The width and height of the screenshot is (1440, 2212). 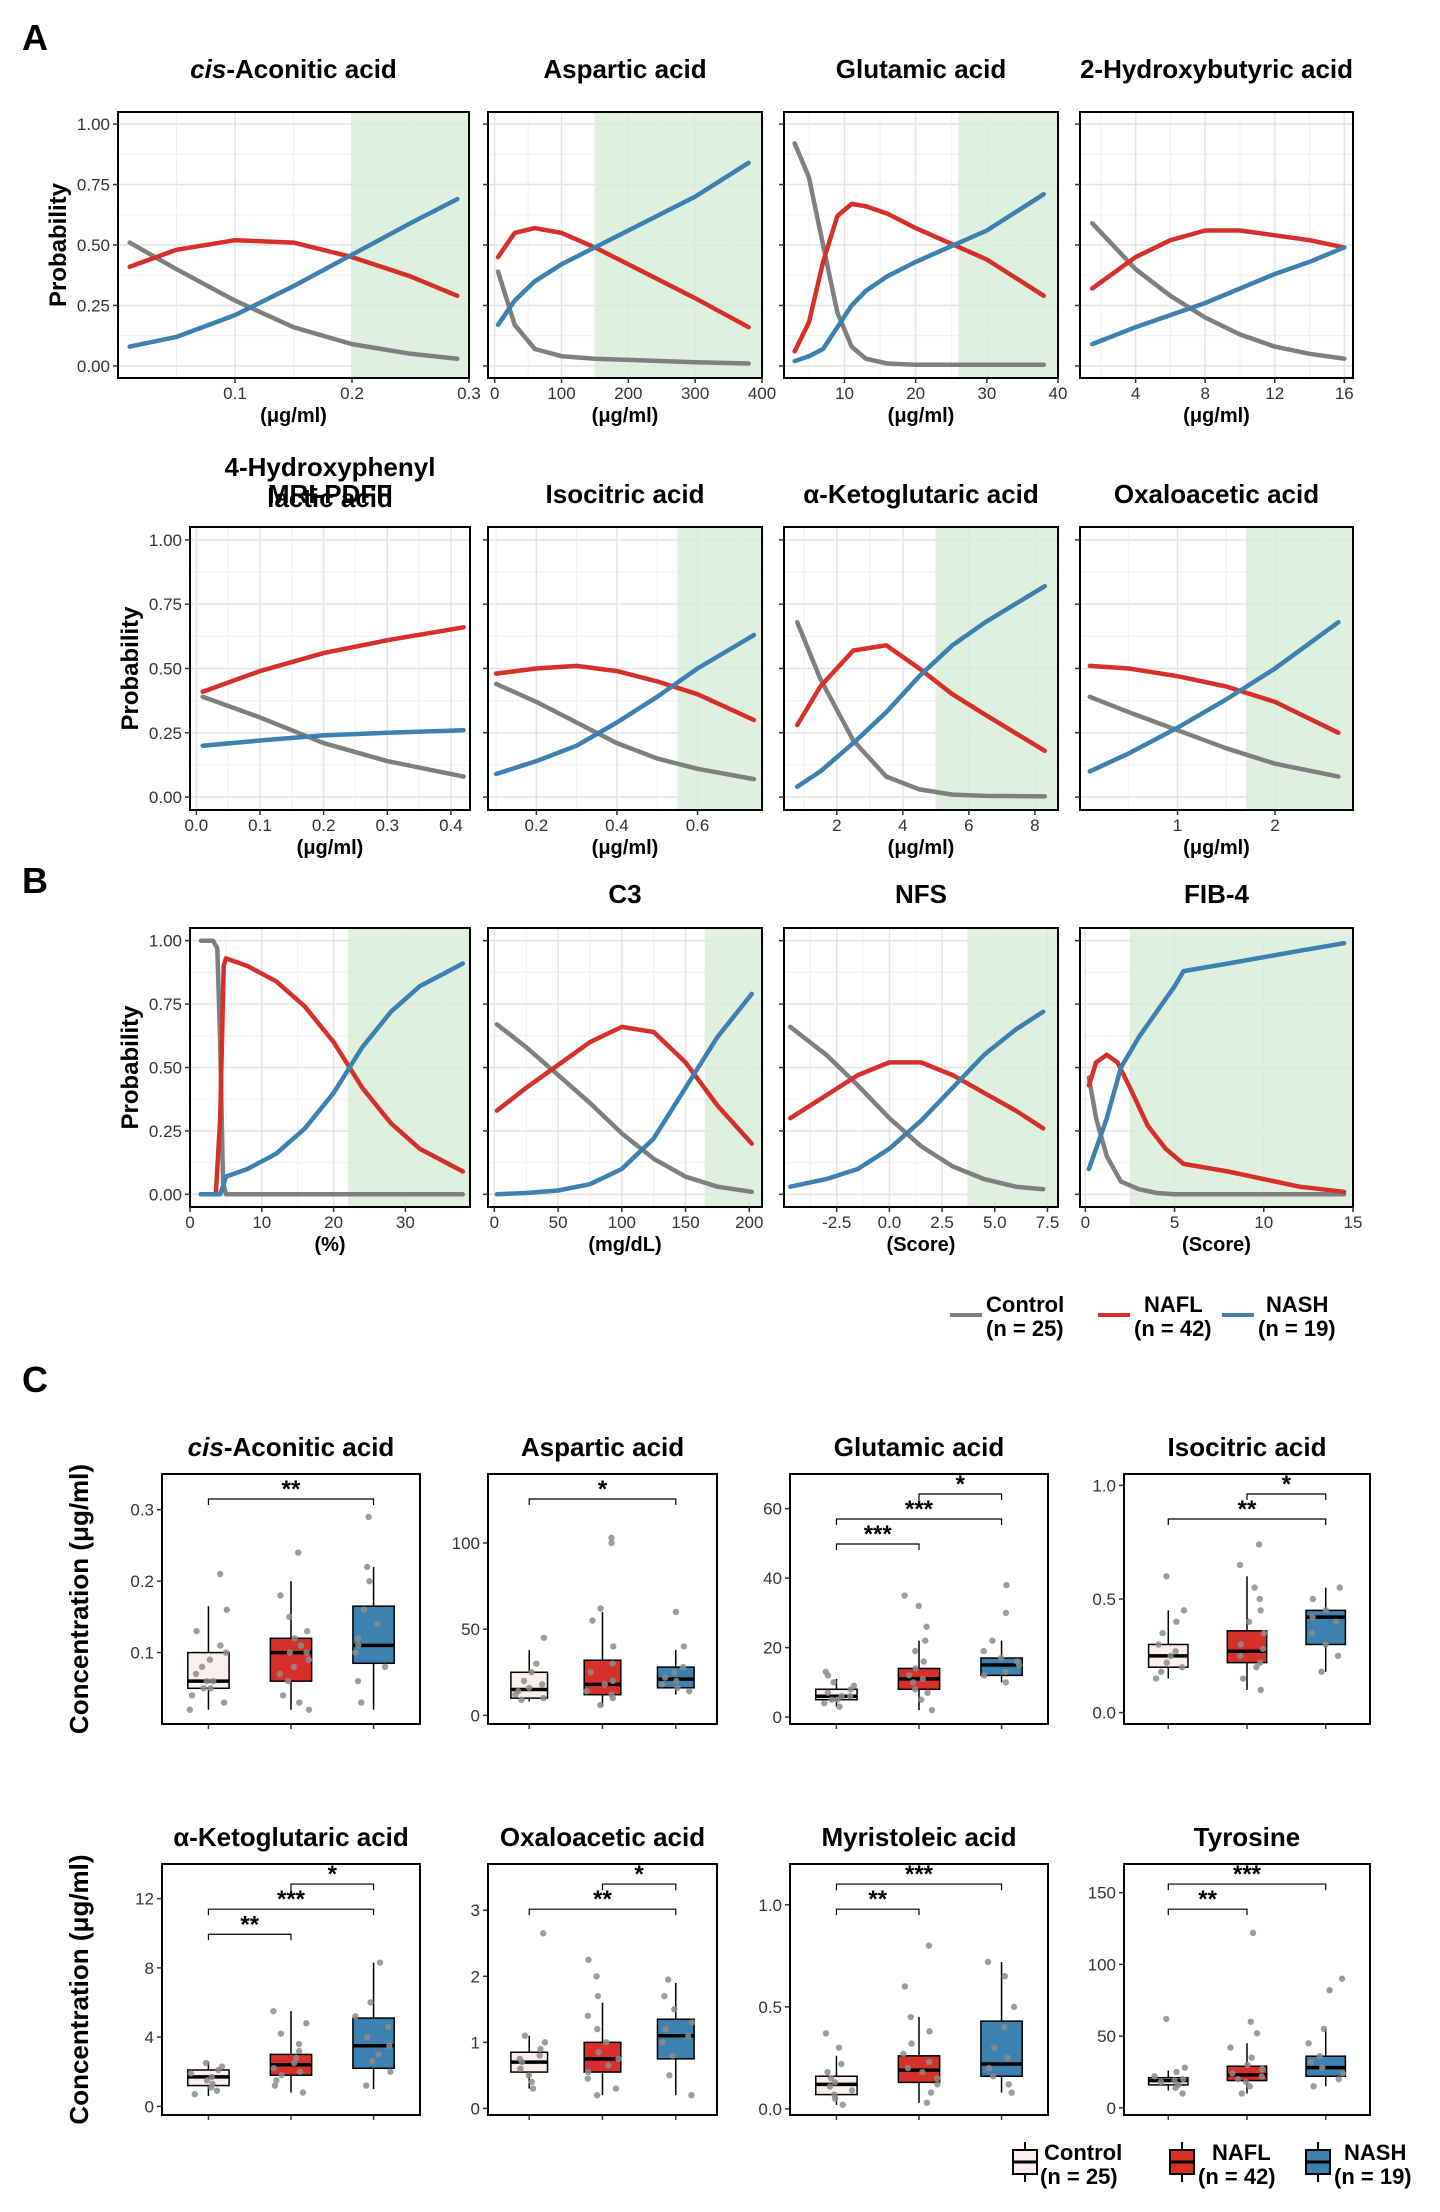 What do you see at coordinates (919, 1989) in the screenshot?
I see `plot-frame` at bounding box center [919, 1989].